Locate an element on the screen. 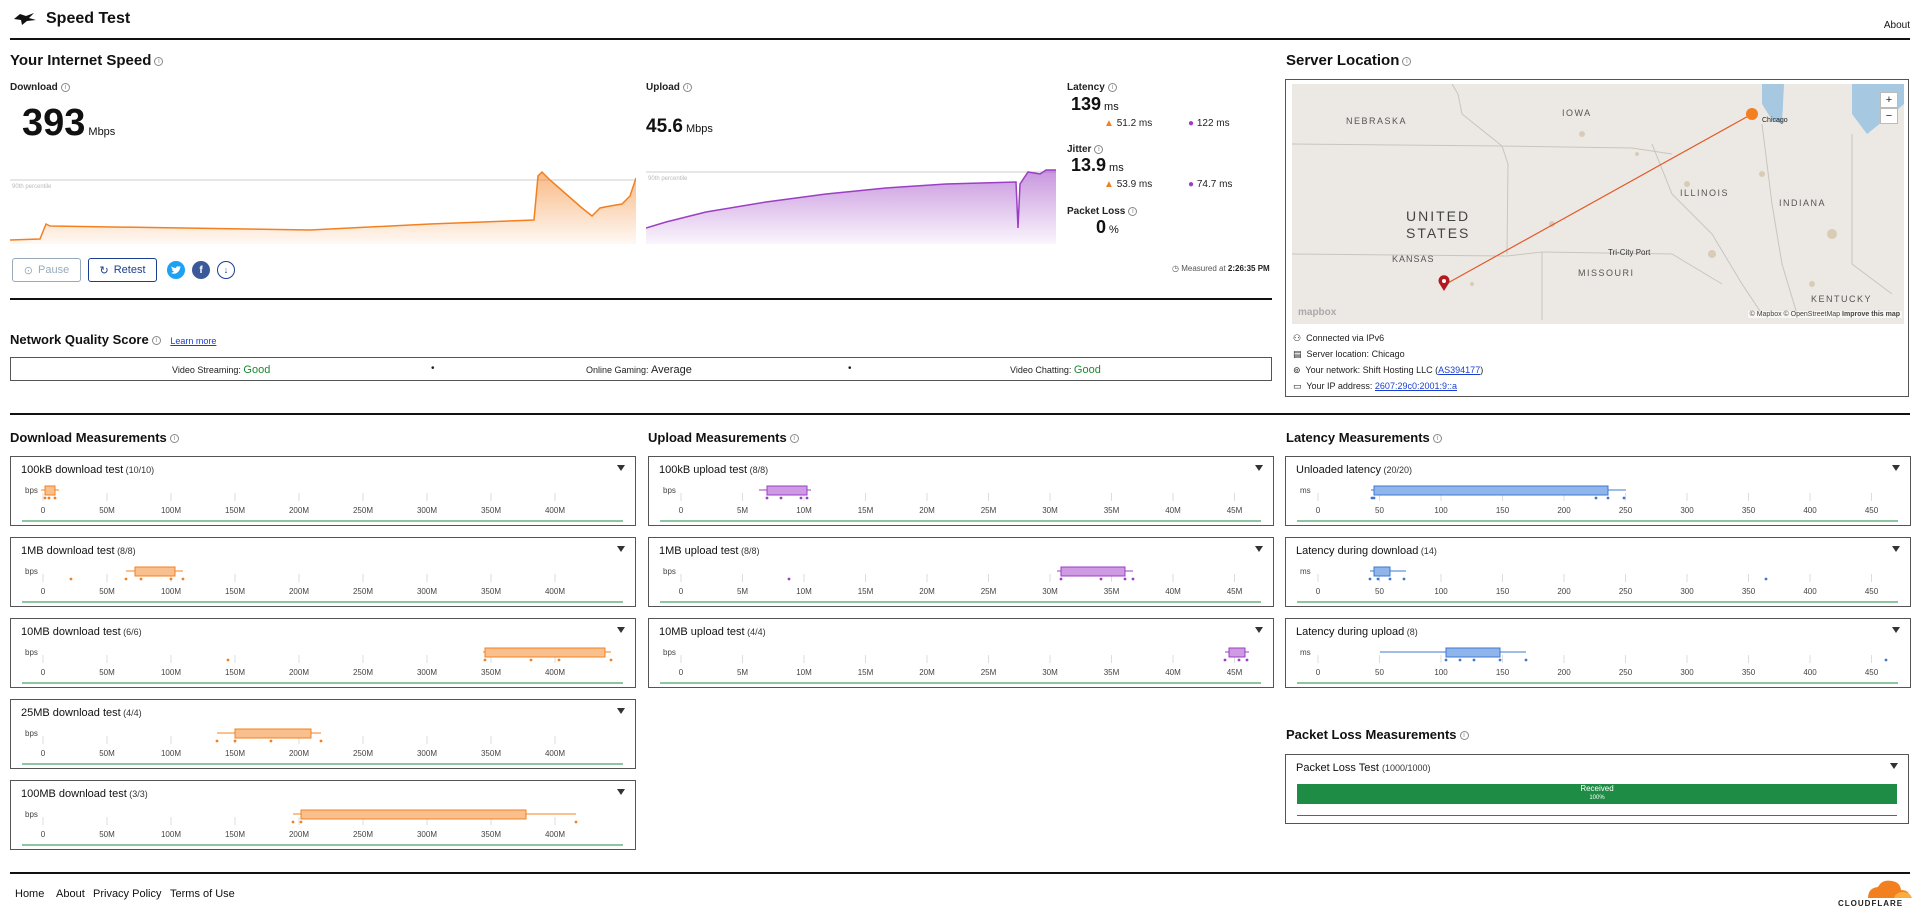 The image size is (1920, 919). received-bar: Received 100% is located at coordinates (1597, 794).